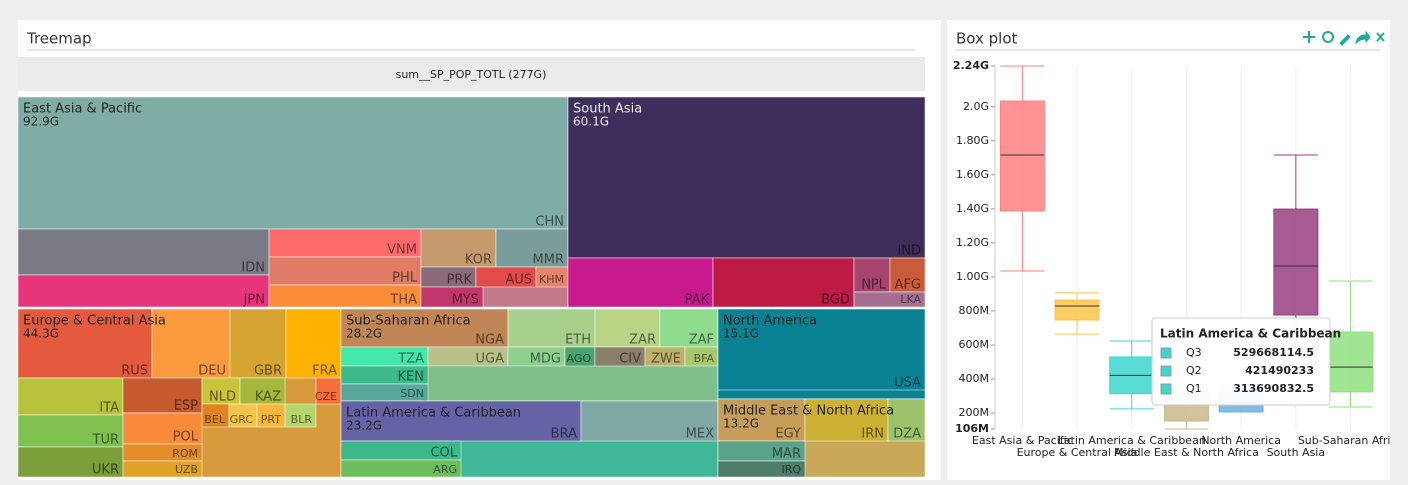 This screenshot has height=485, width=1408. I want to click on region-label: Europe & Central Asia, so click(94, 321).